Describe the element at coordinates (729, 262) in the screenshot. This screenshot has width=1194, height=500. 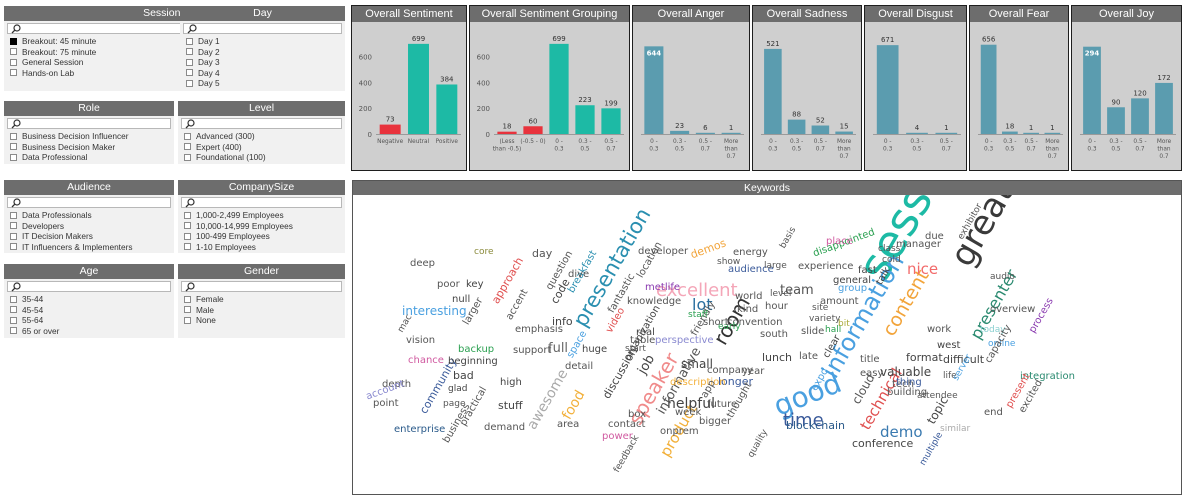
I see `keyword-show: show` at that location.